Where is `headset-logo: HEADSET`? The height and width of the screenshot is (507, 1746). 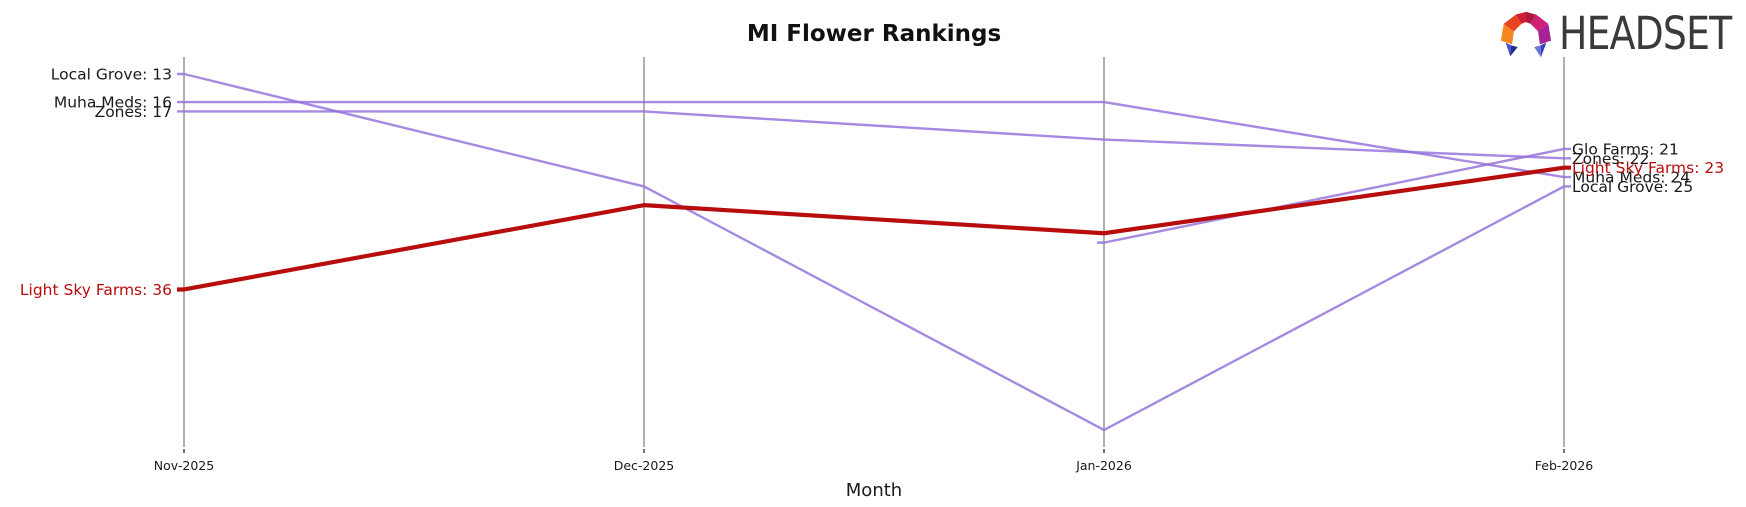 headset-logo: HEADSET is located at coordinates (1623, 36).